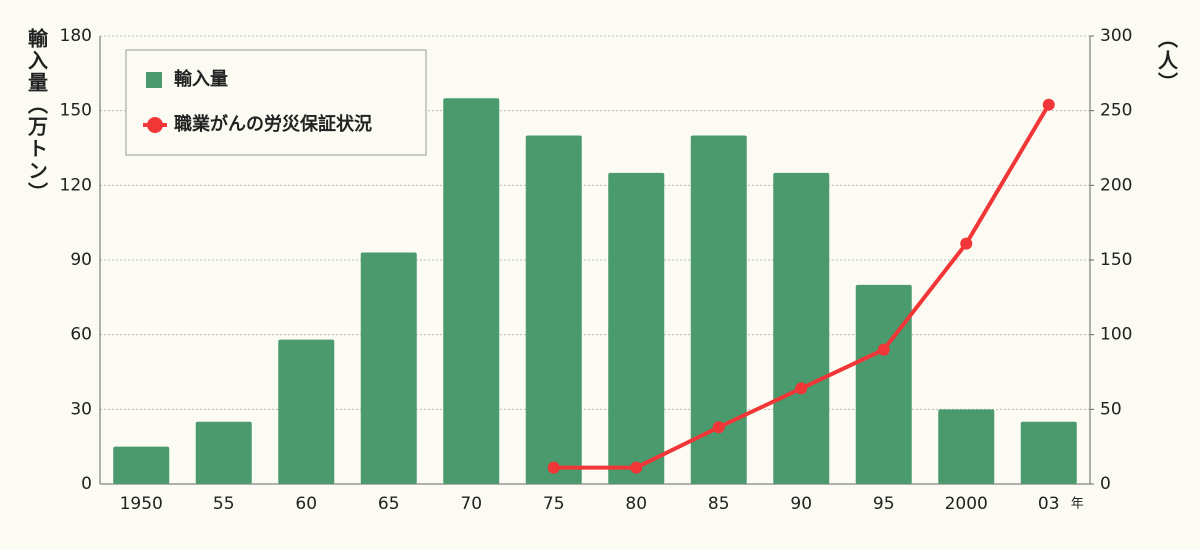  Describe the element at coordinates (719, 504) in the screenshot. I see `x-tick-label: 85` at that location.